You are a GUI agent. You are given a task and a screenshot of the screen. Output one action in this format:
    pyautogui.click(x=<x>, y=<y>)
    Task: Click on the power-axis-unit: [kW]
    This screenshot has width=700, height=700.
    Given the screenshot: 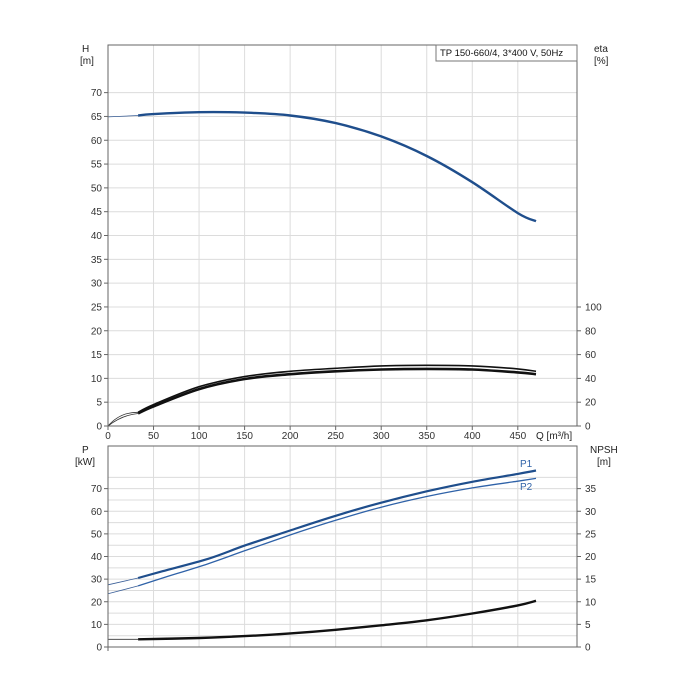 What is the action you would take?
    pyautogui.click(x=85, y=462)
    